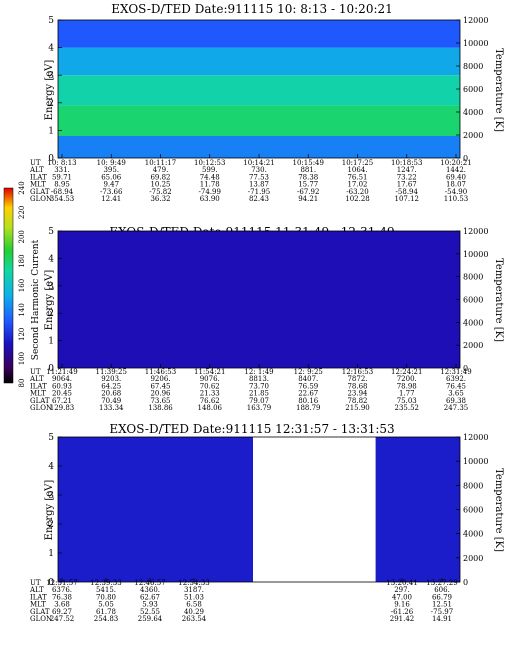 This screenshot has height=649, width=505. I want to click on table-cell: -75.97, so click(442, 612).